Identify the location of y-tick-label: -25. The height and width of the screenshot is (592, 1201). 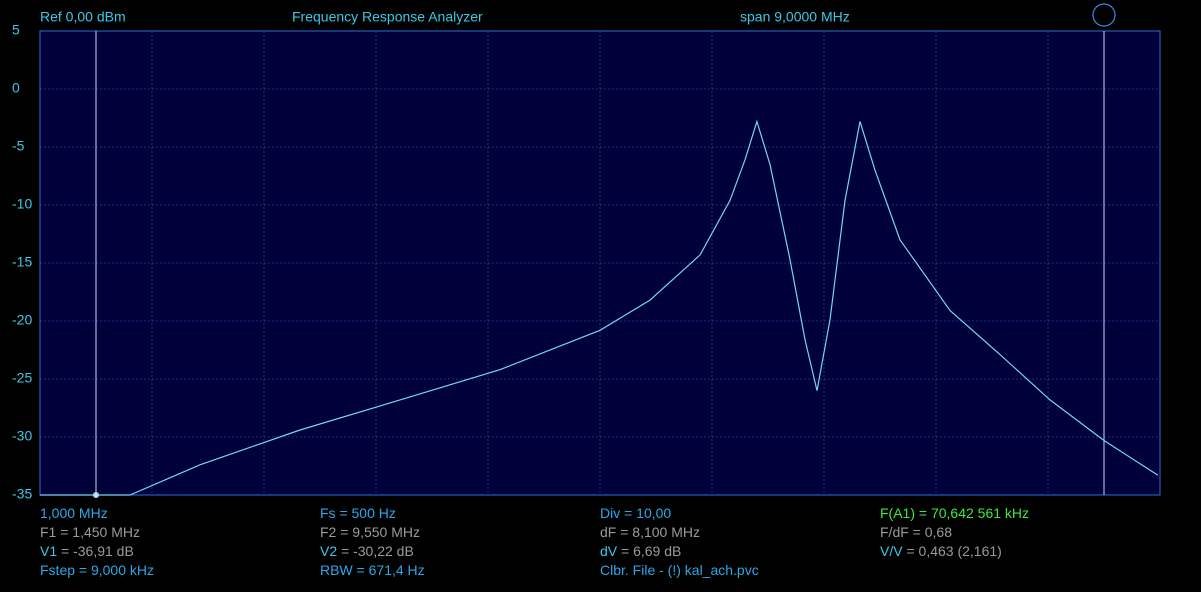
(22, 378).